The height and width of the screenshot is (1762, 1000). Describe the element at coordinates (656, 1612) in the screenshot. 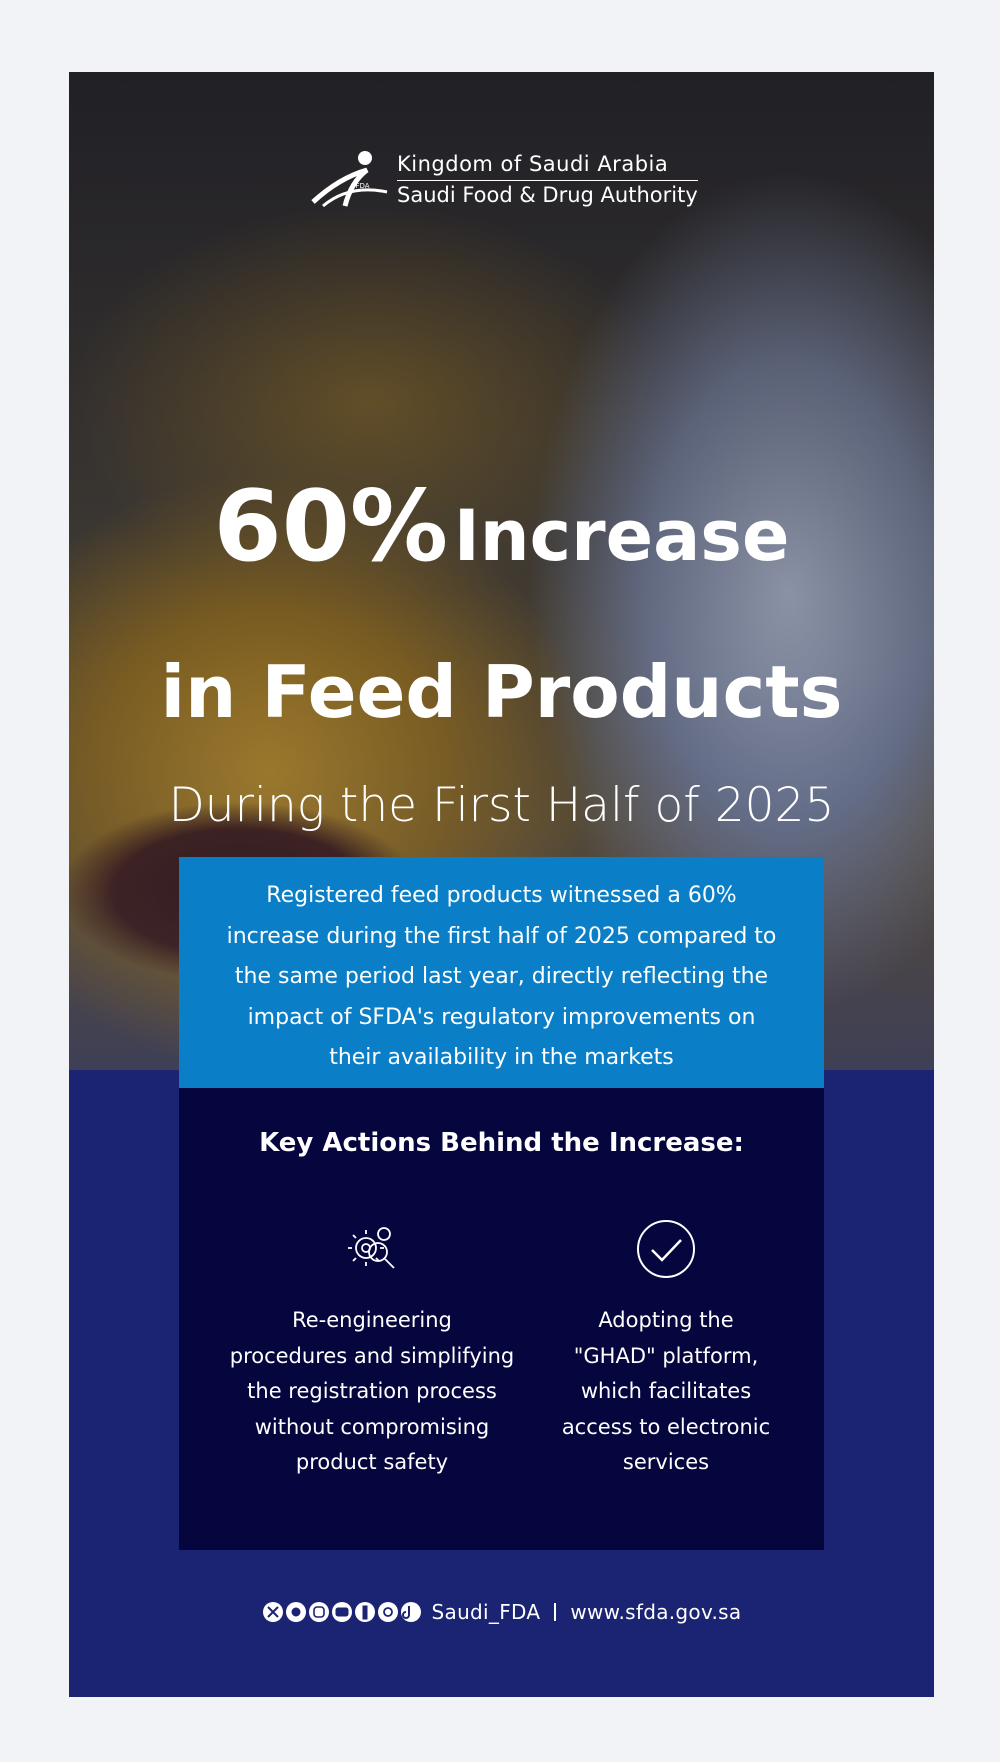

I see `website: www.sfda.gov.sa` at that location.